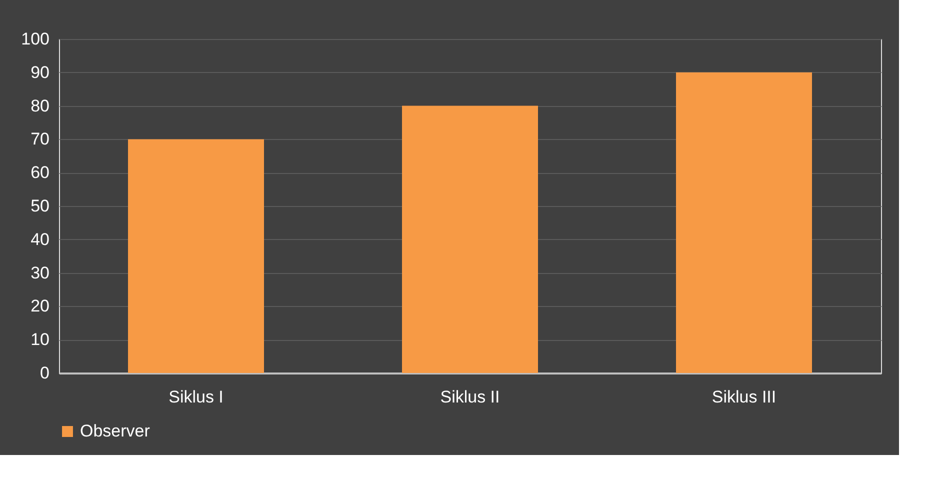 The width and height of the screenshot is (928, 487). I want to click on x-tick-label: Siklus II, so click(470, 397).